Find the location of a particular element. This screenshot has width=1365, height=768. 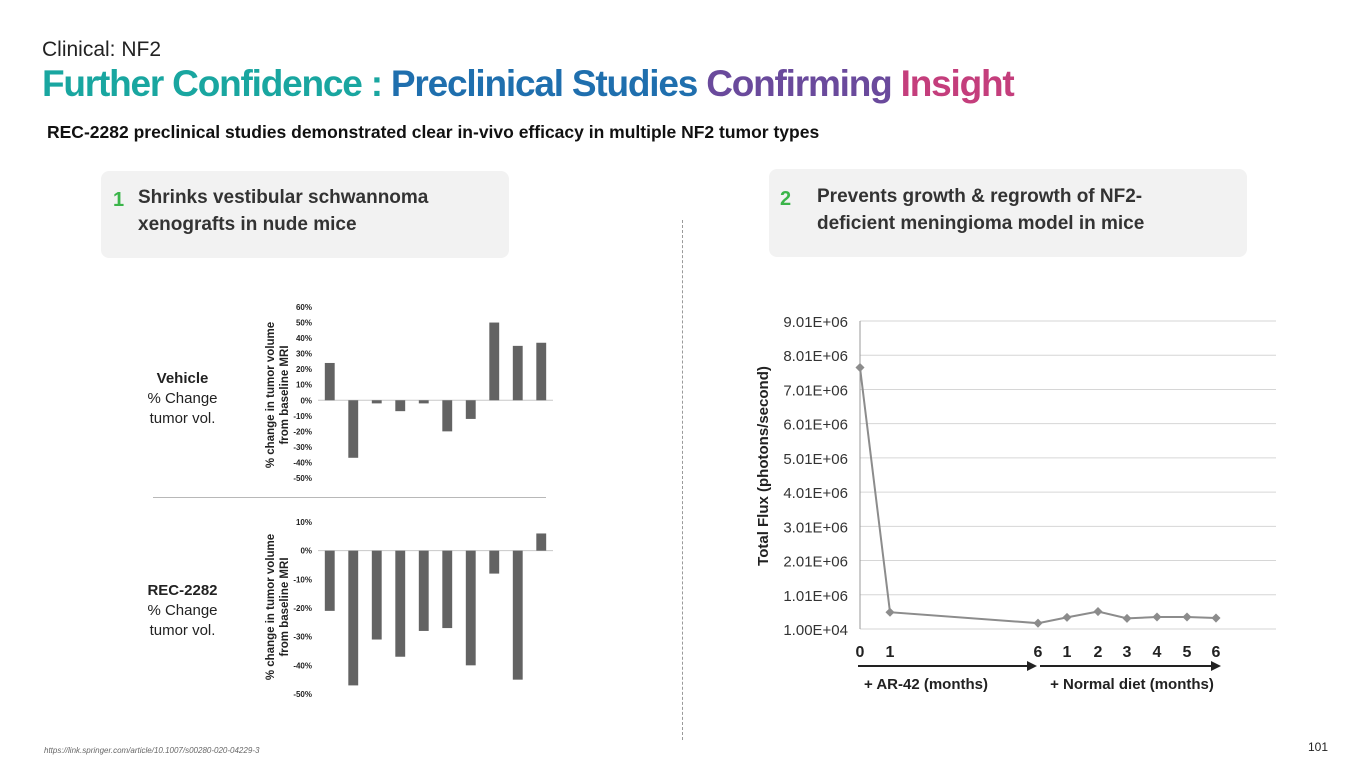

vehicle-group-label: Vehicle % Change tumor vol. is located at coordinates (182, 399).